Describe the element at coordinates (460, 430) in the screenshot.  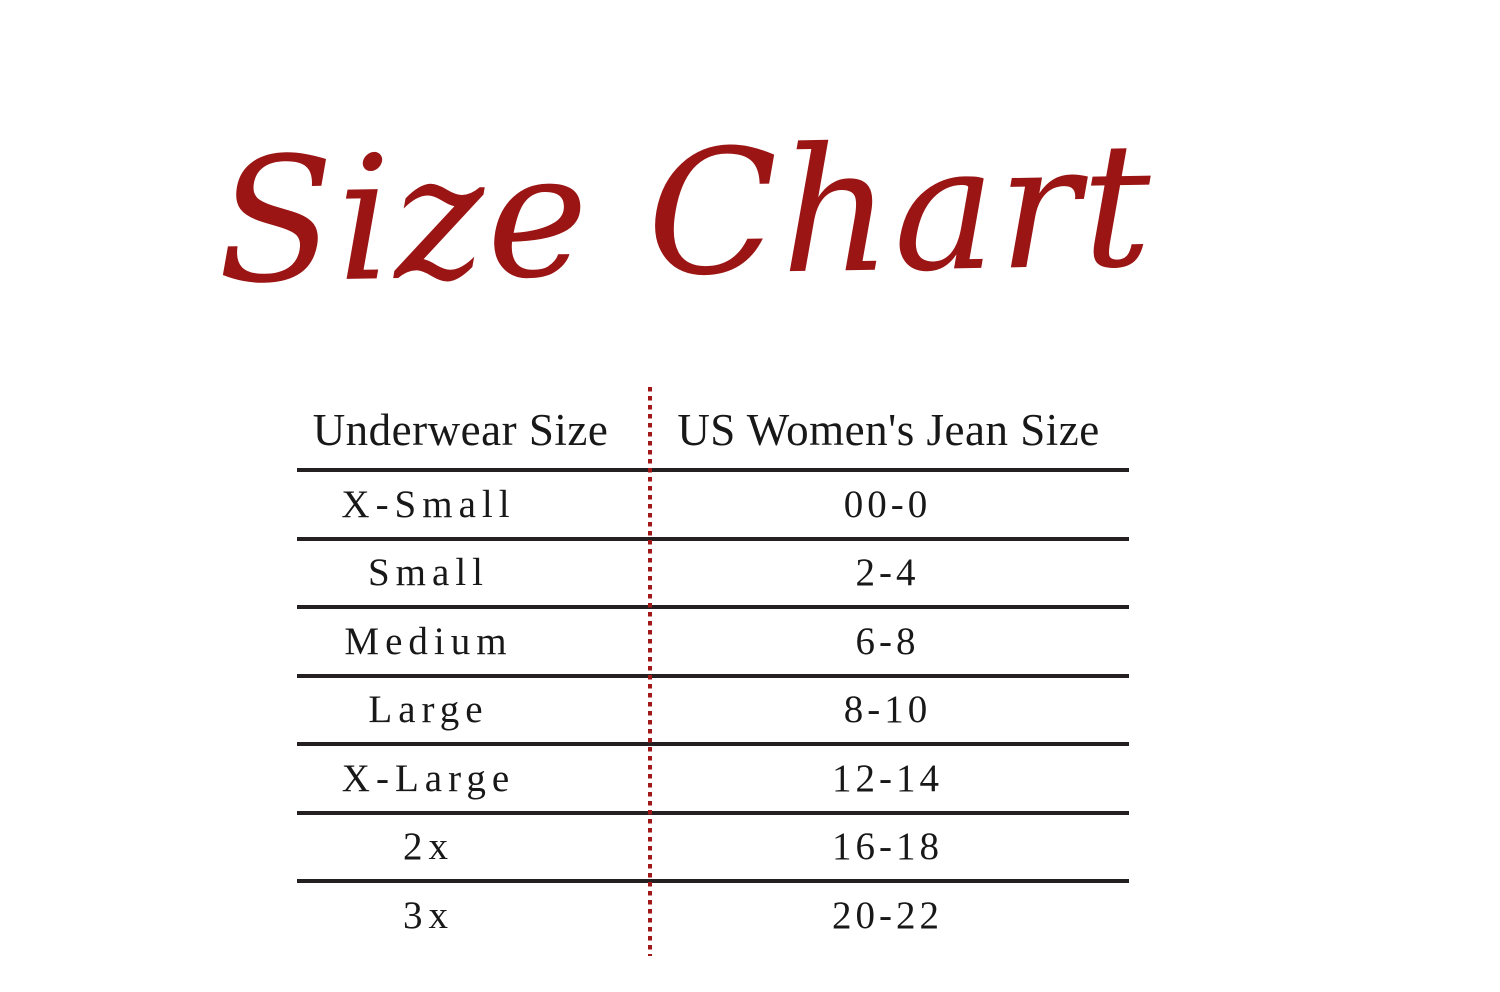
I see `column-header-underwear-size: Underwear Size` at that location.